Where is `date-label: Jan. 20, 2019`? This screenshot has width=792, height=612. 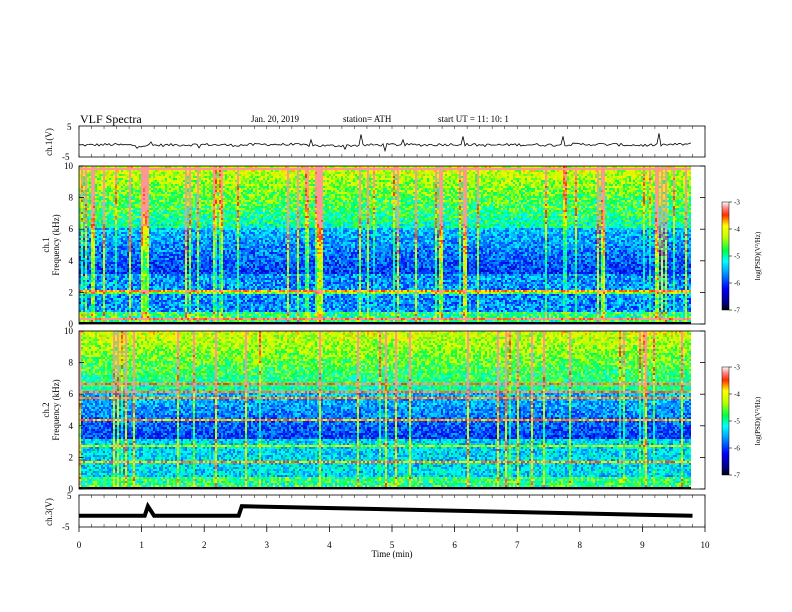 date-label: Jan. 20, 2019 is located at coordinates (275, 119).